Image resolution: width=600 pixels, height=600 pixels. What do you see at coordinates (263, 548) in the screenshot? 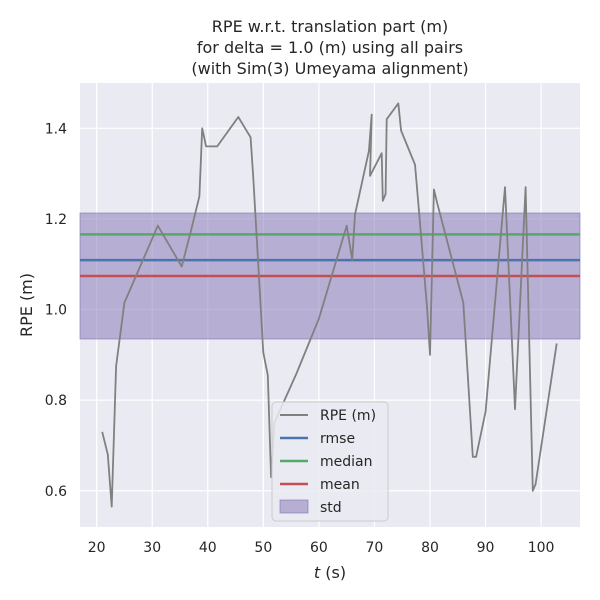
I see `x-tick-label: 50` at bounding box center [263, 548].